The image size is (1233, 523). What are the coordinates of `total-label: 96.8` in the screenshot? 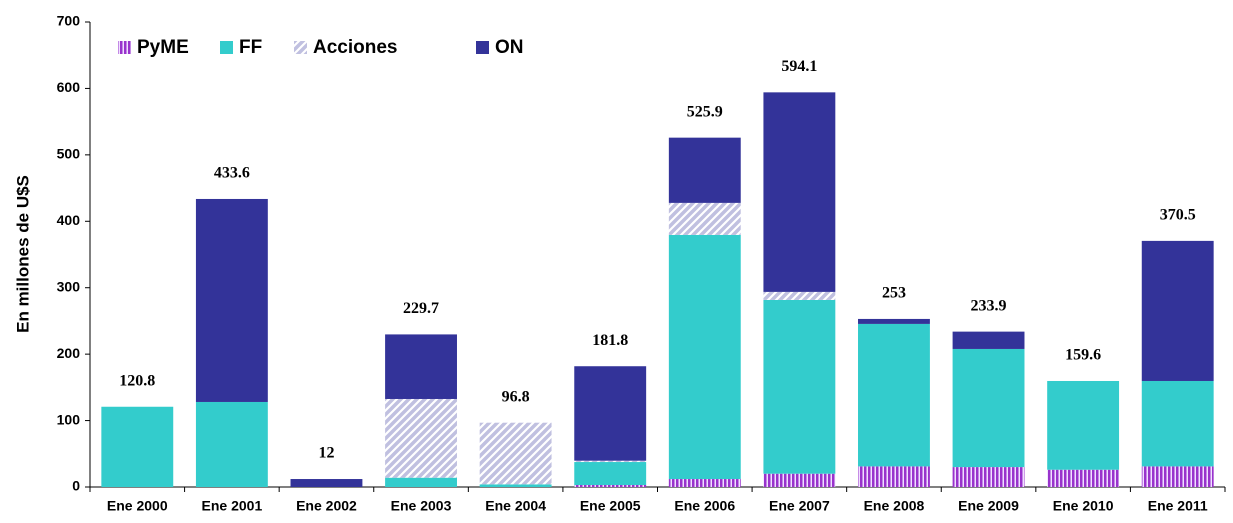 It's located at (516, 396).